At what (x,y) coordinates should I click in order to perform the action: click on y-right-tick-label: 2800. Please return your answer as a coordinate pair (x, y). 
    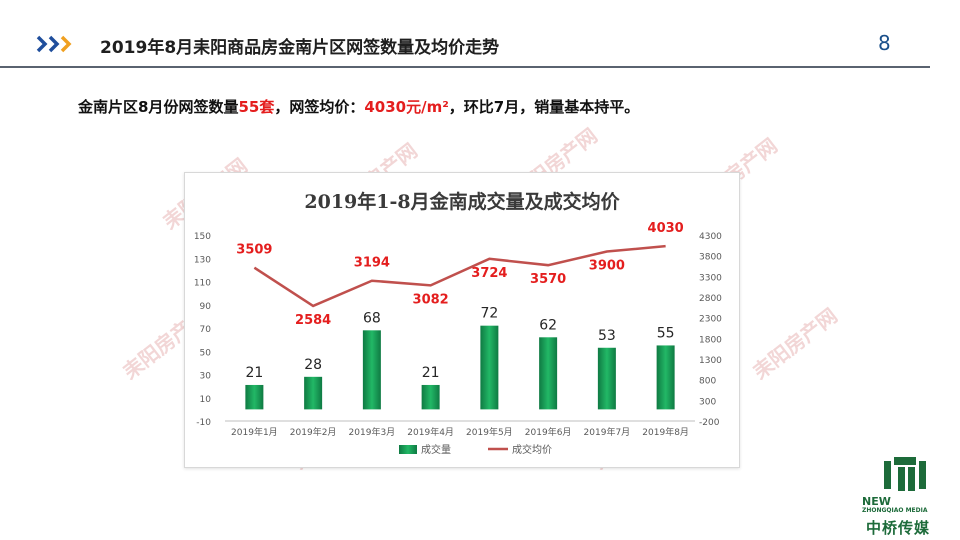
    Looking at the image, I should click on (710, 299).